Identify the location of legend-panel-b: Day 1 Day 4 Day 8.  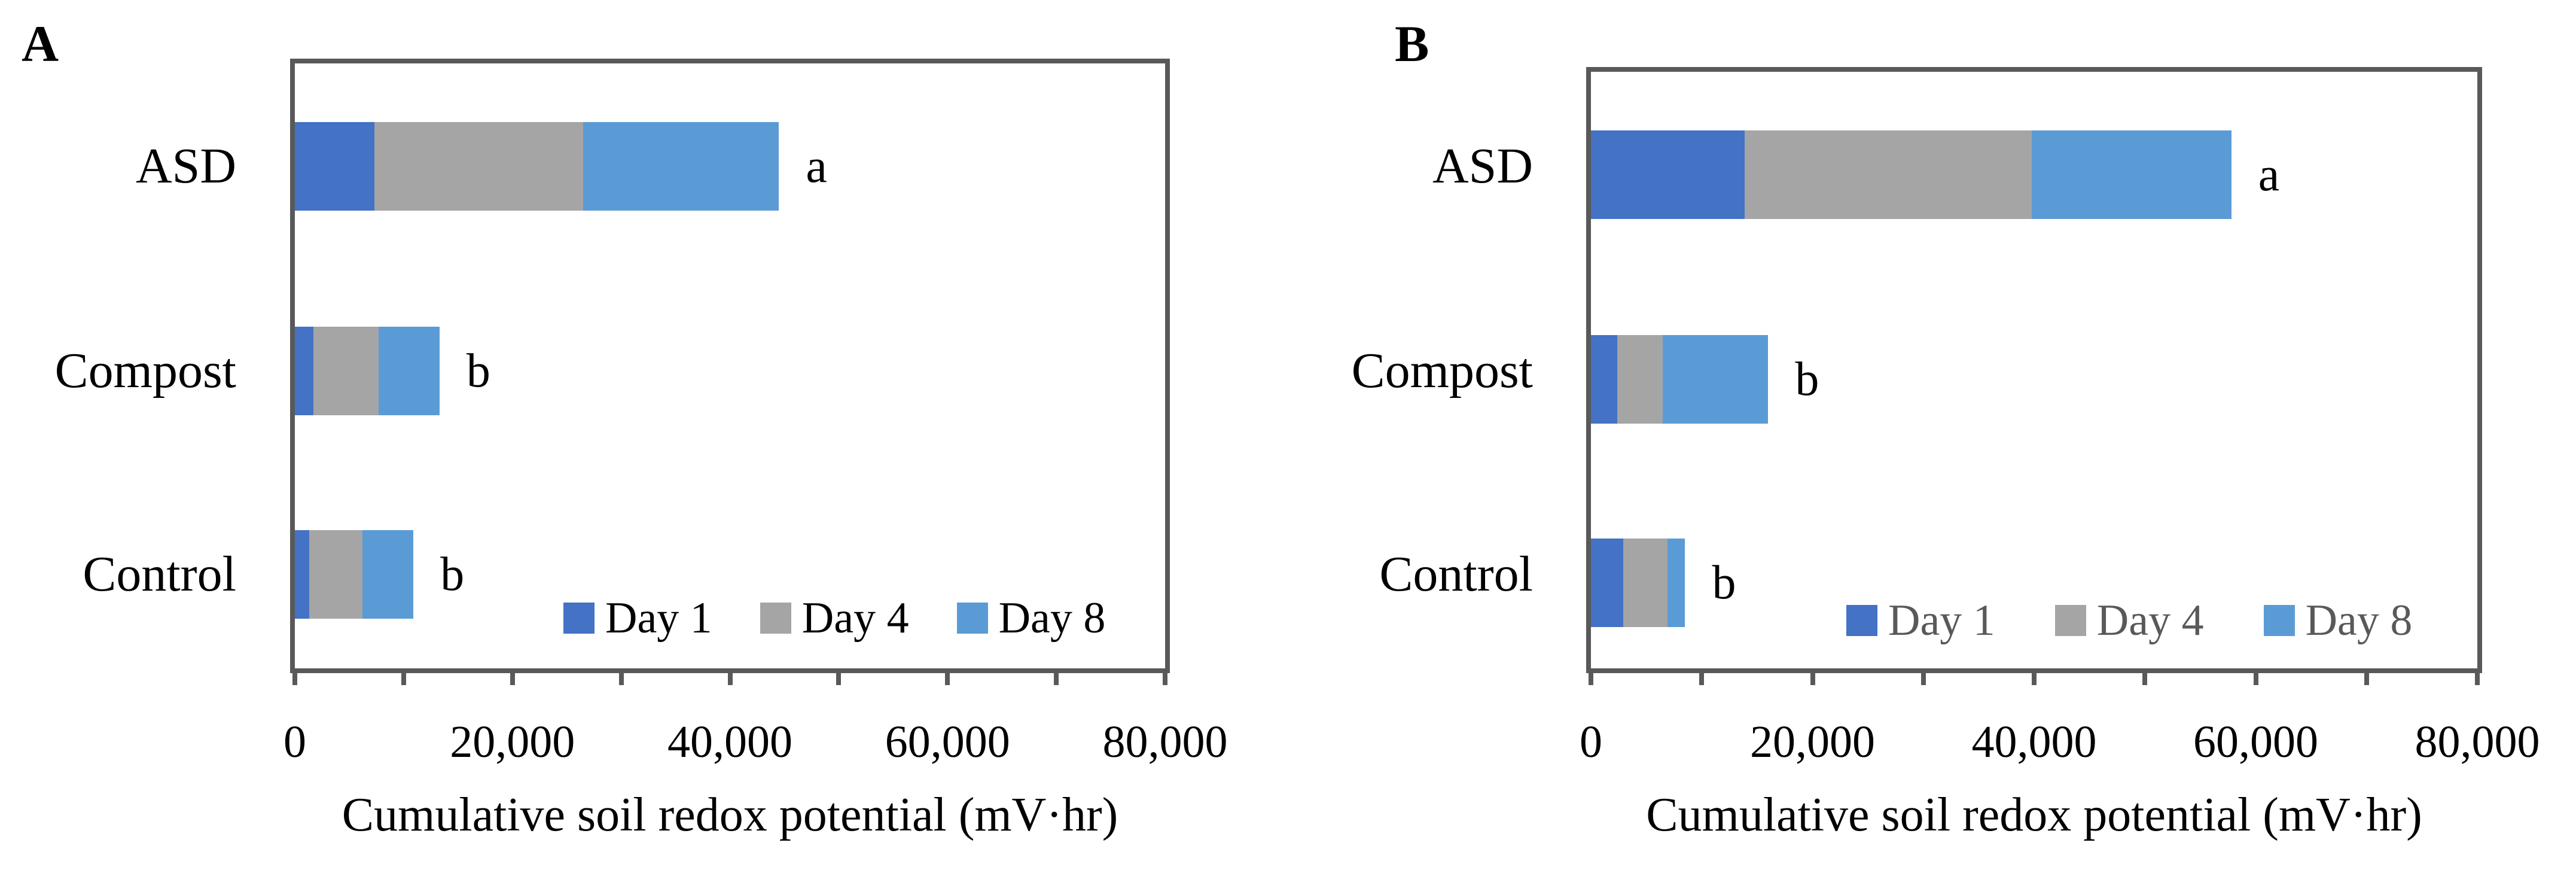
(2129, 620).